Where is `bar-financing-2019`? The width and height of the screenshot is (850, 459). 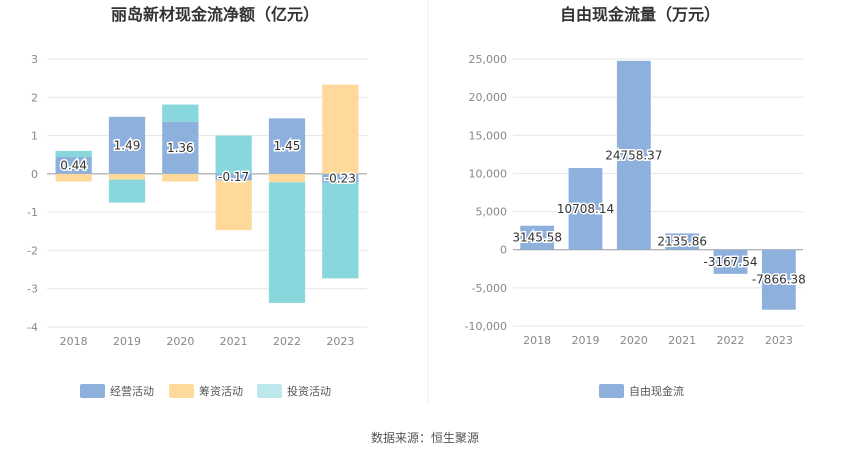
bar-financing-2019 is located at coordinates (127, 176).